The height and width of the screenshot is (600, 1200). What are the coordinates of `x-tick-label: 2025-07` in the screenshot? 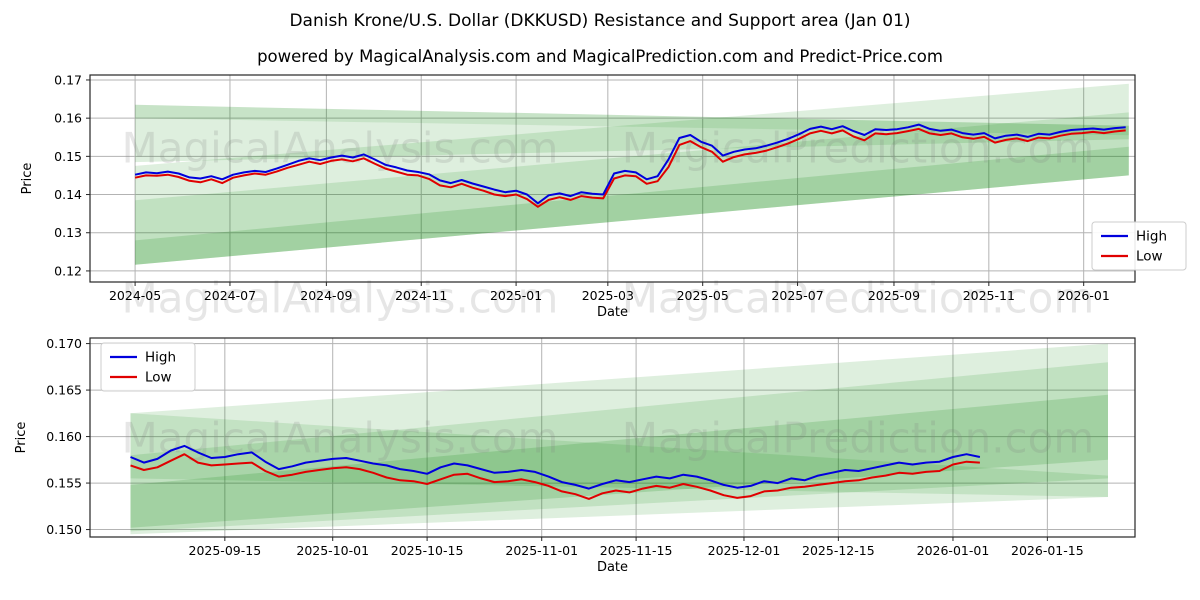 It's located at (797, 295).